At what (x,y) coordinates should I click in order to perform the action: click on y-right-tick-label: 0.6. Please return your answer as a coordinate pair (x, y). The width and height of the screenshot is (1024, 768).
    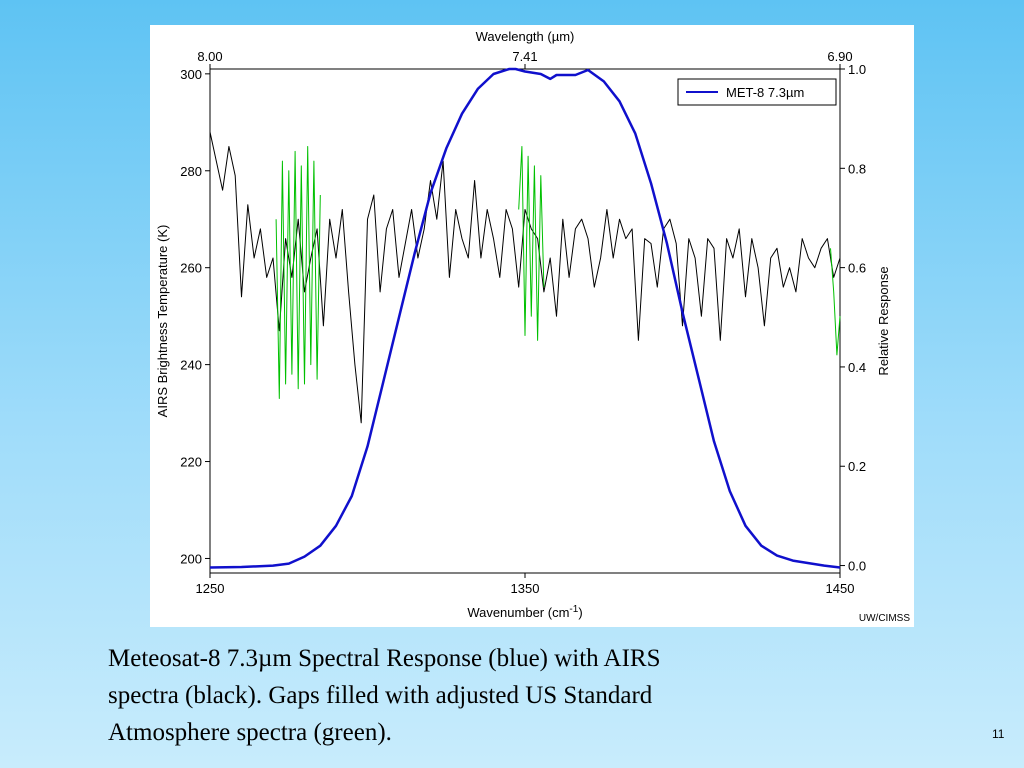
    Looking at the image, I should click on (857, 268).